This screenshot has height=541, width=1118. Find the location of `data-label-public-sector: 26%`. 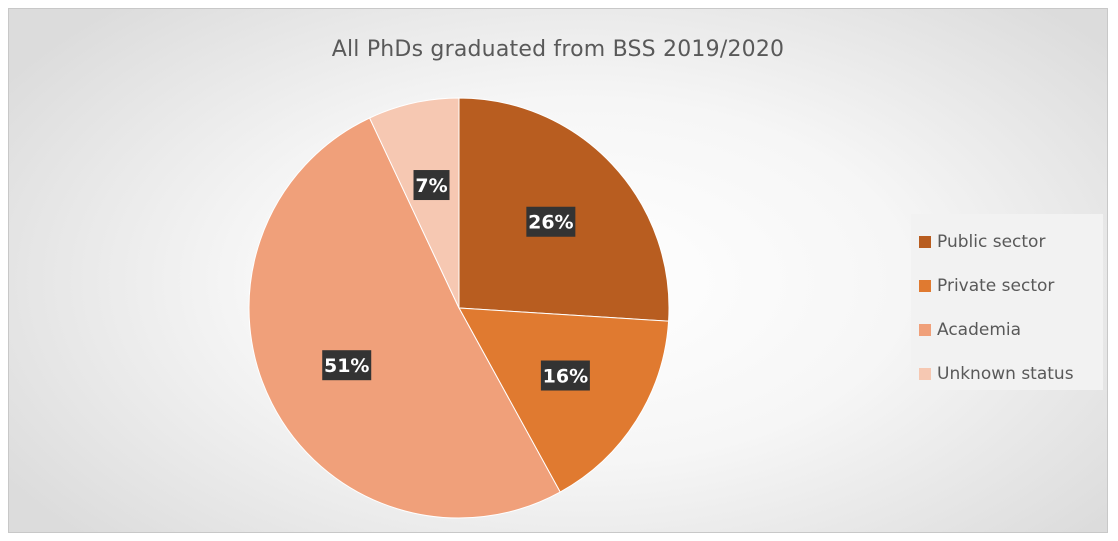

data-label-public-sector: 26% is located at coordinates (551, 221).